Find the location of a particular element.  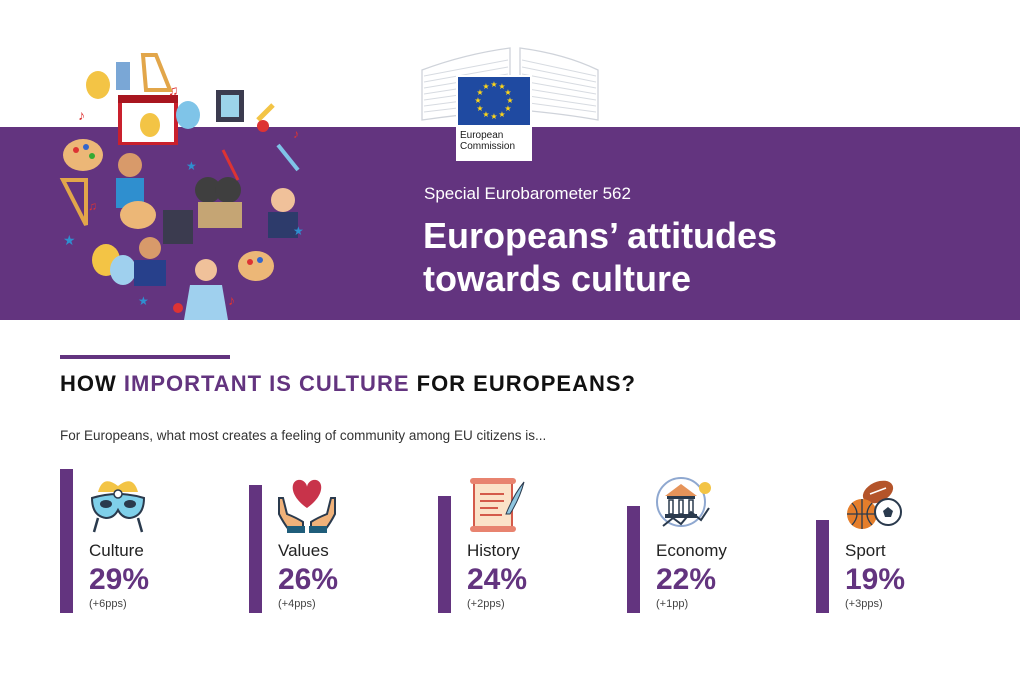

stat-label: Sport is located at coordinates (865, 550).